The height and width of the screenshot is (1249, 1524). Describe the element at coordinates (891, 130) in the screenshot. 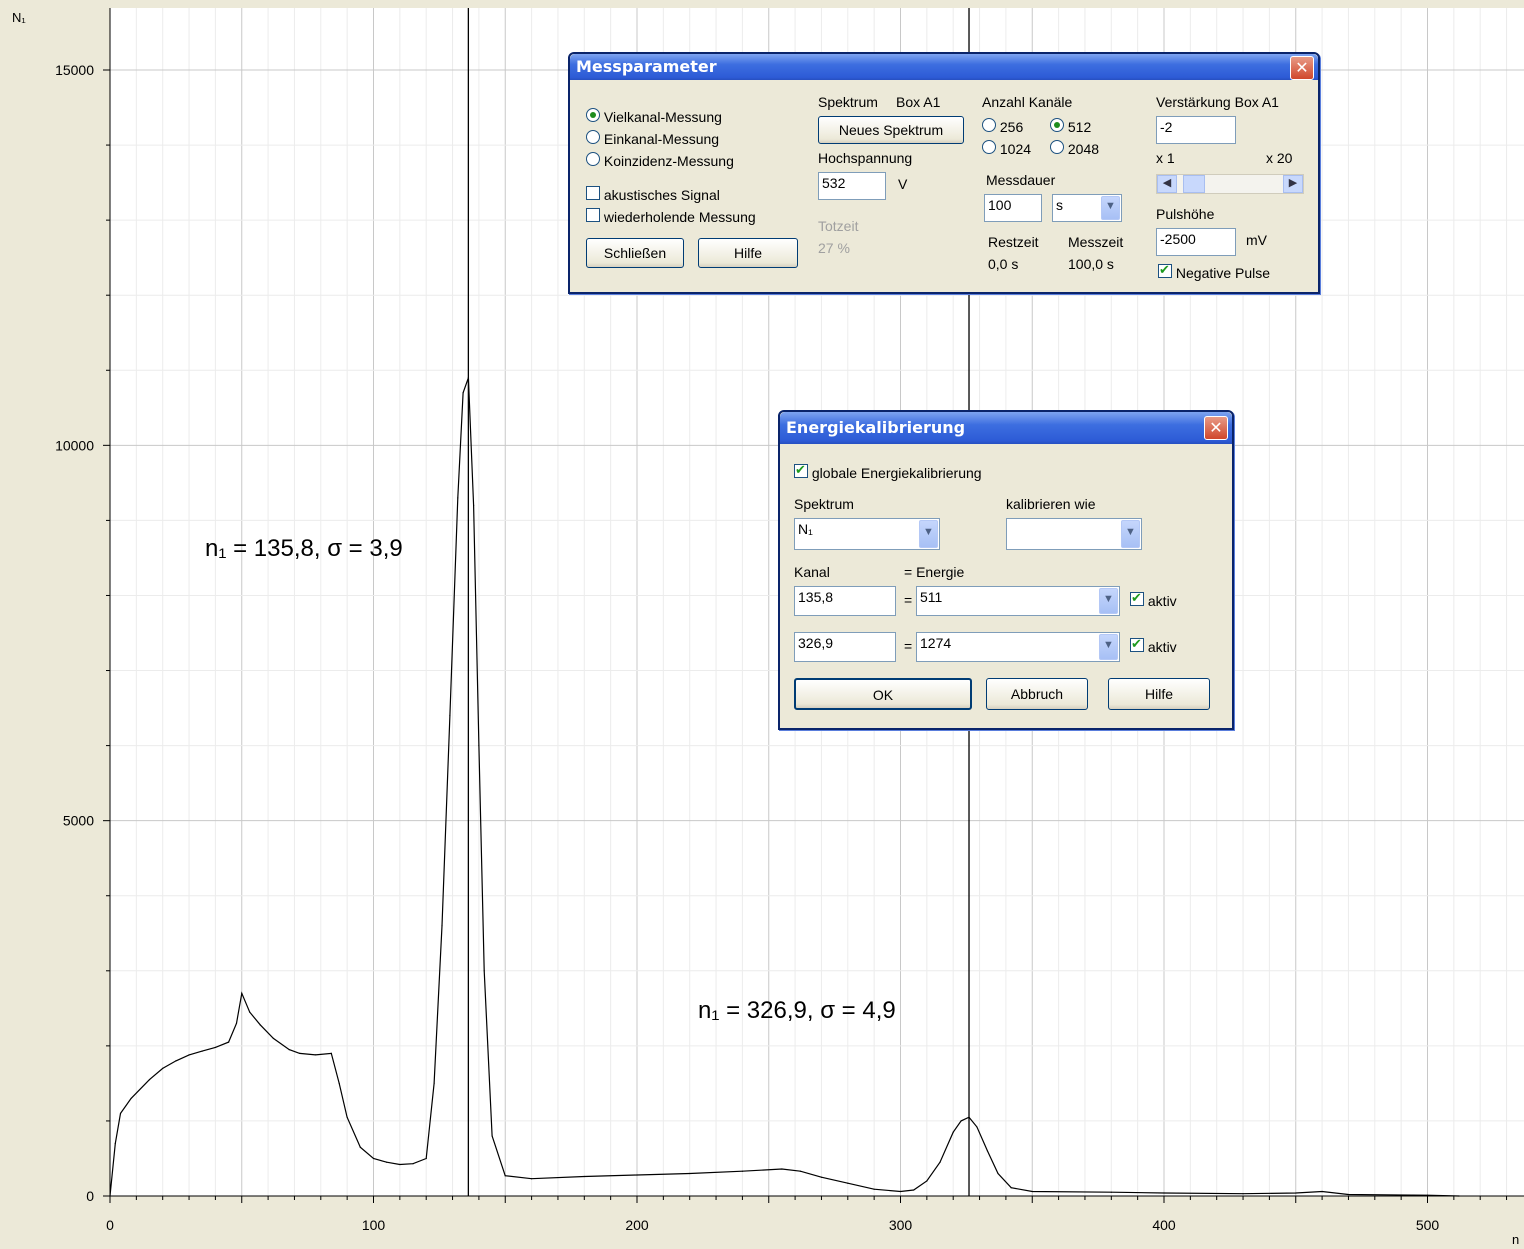

I see `new-spectrum-button: Neues Spektrum` at that location.